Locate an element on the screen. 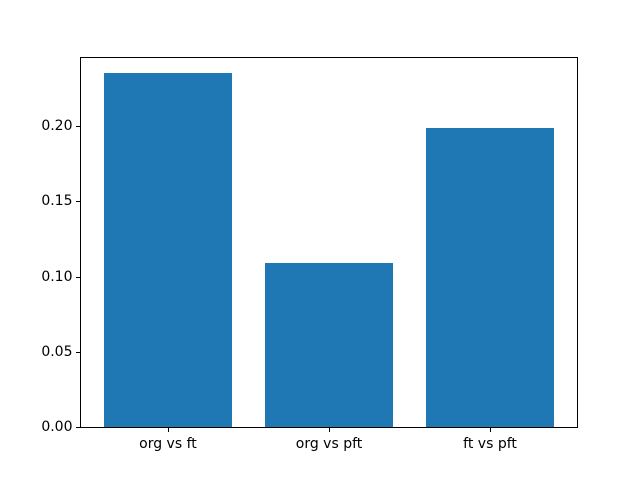  x-tick-label-org-vs-pft: org vs pft is located at coordinates (329, 444).